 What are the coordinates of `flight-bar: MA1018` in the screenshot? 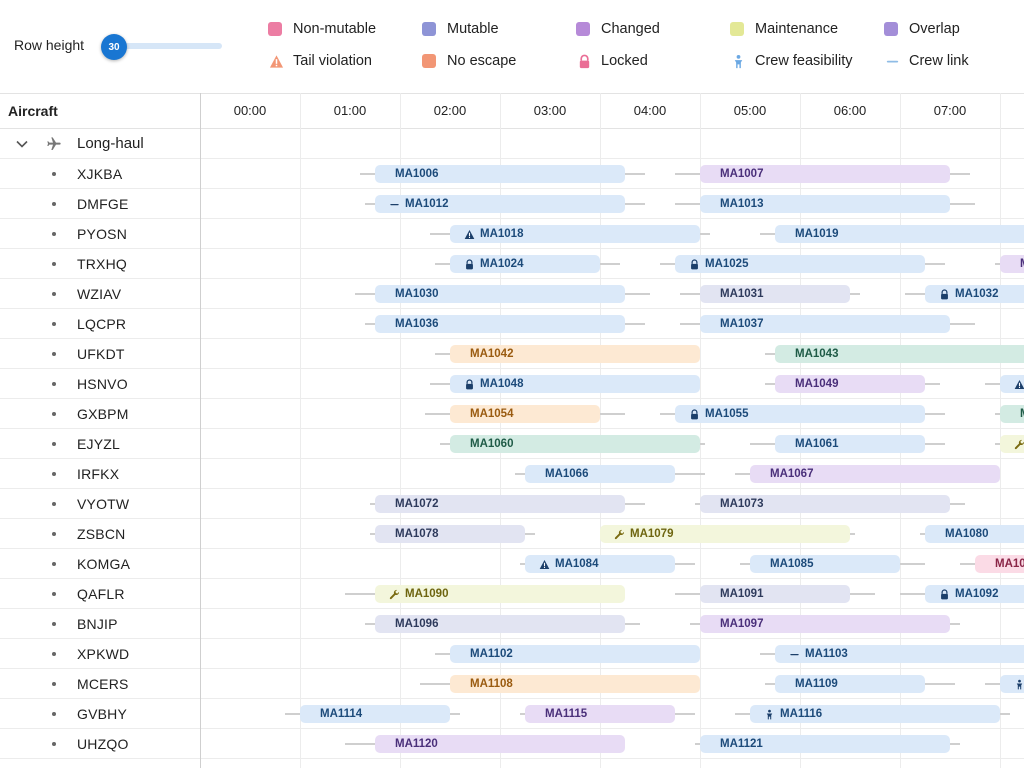 It's located at (575, 234).